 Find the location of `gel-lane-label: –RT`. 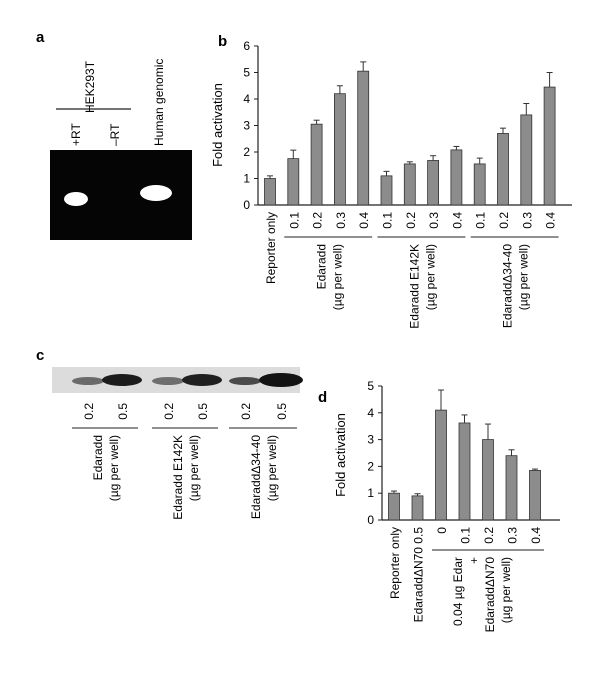

gel-lane-label: –RT is located at coordinates (115, 134).